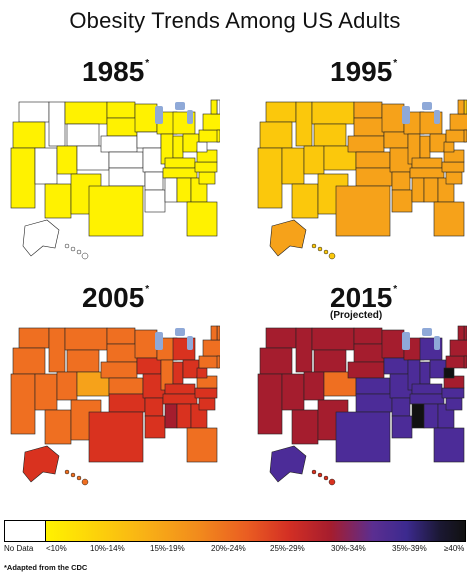  I want to click on legend-label-30-34: 30%-34%, so click(348, 548).